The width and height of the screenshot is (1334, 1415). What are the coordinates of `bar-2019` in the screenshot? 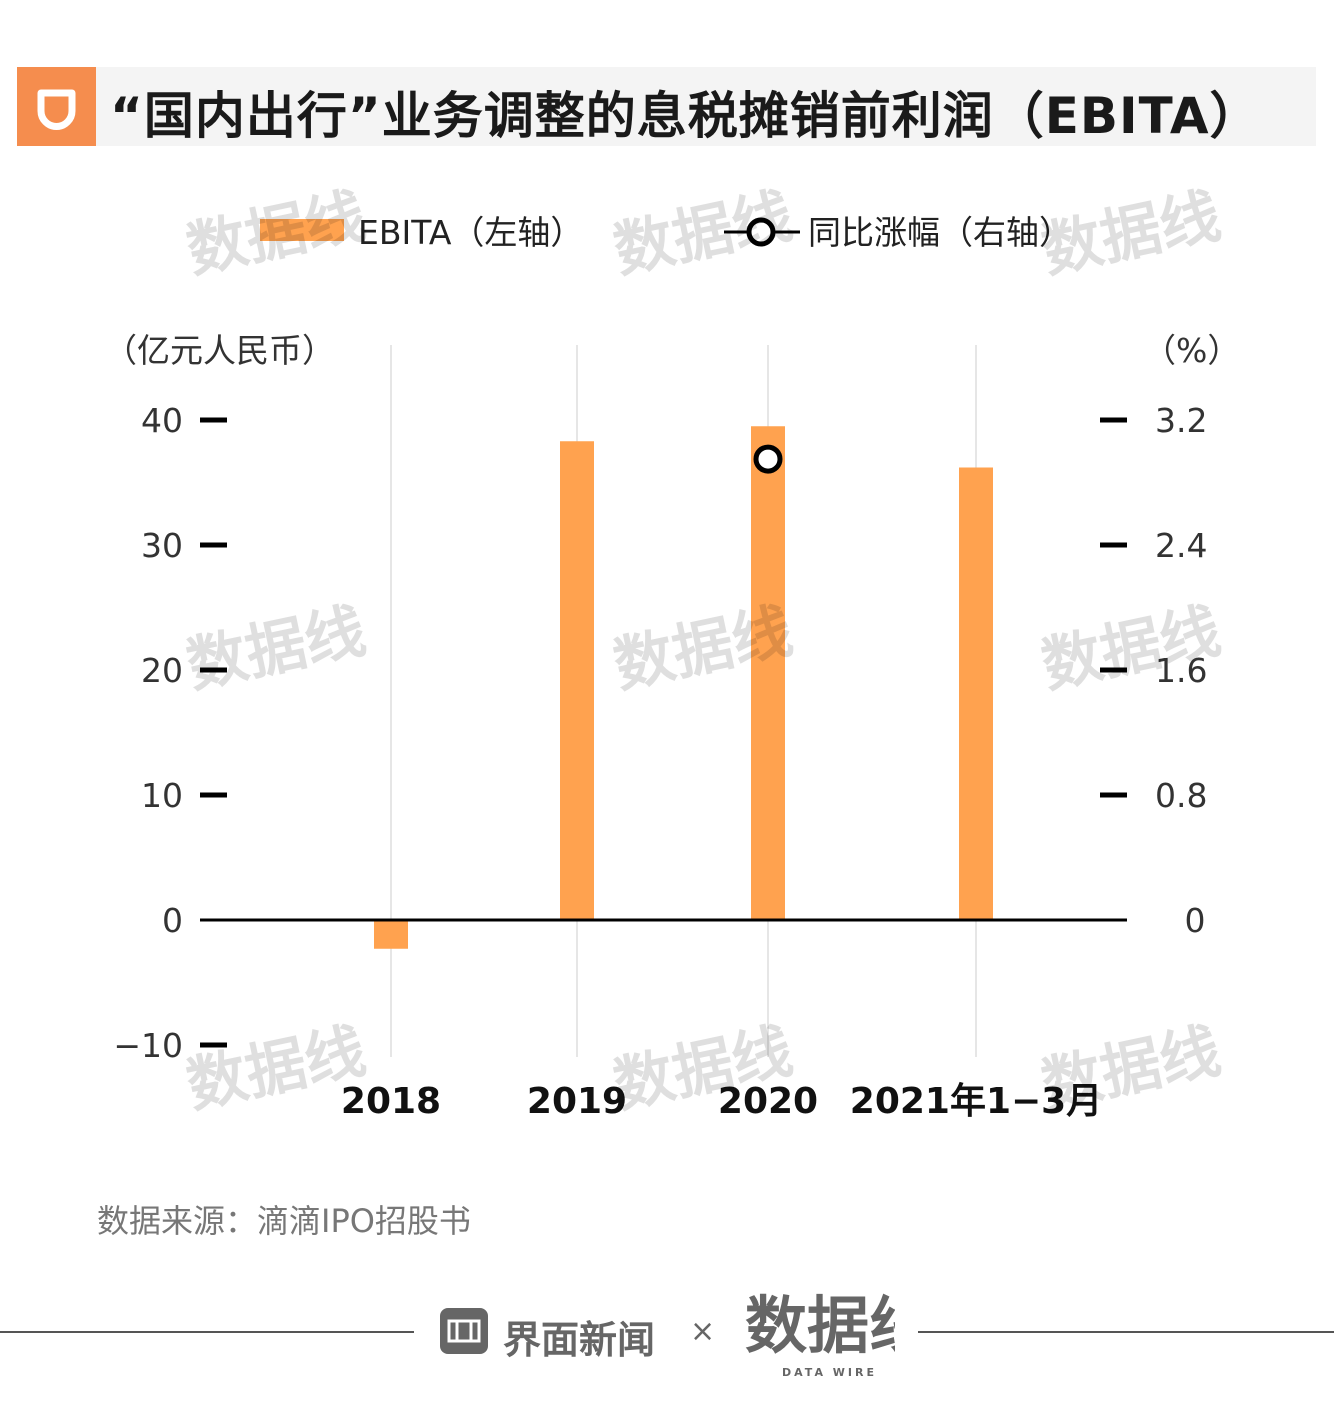 It's located at (577, 680).